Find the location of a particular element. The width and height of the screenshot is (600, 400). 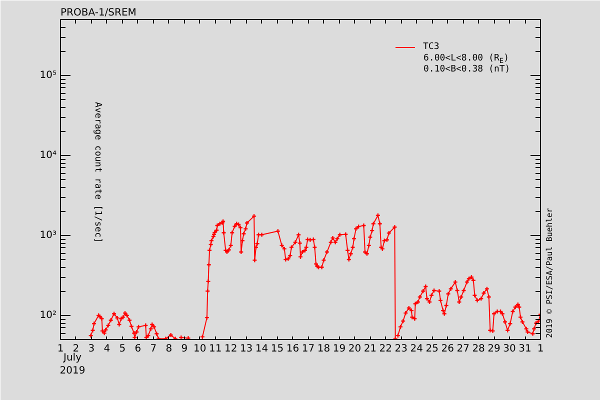

x-tick-label: 4 is located at coordinates (107, 349).